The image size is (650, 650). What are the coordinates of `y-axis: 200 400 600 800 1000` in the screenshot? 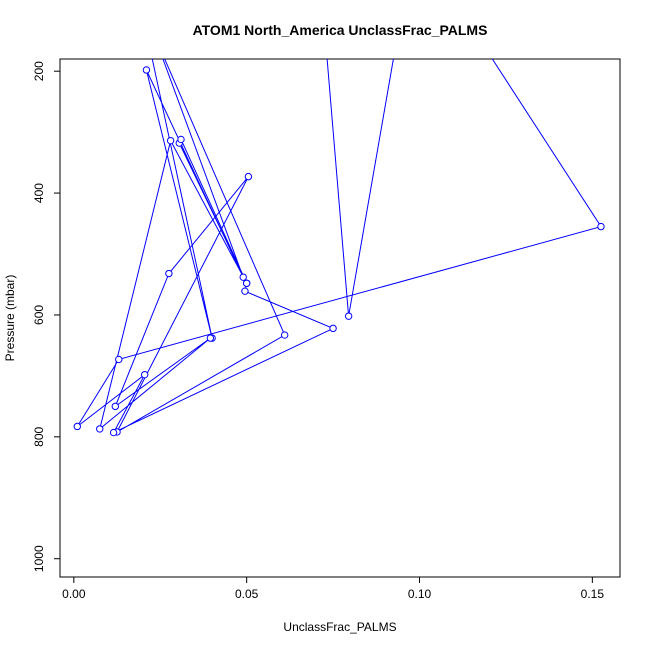 It's located at (46, 316).